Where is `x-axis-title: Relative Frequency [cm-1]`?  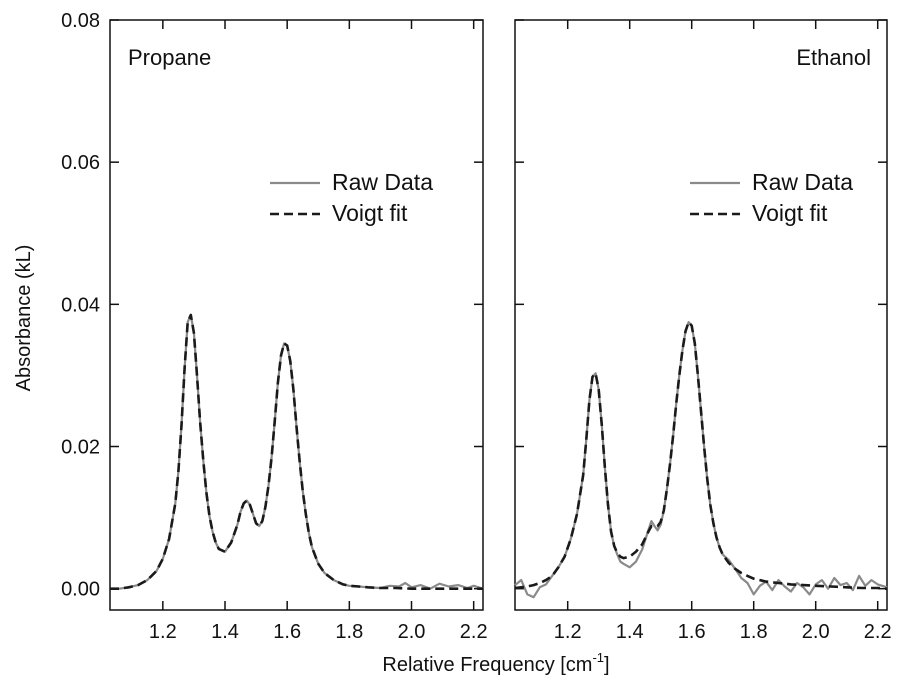
x-axis-title: Relative Frequency [cm-1] is located at coordinates (495, 663).